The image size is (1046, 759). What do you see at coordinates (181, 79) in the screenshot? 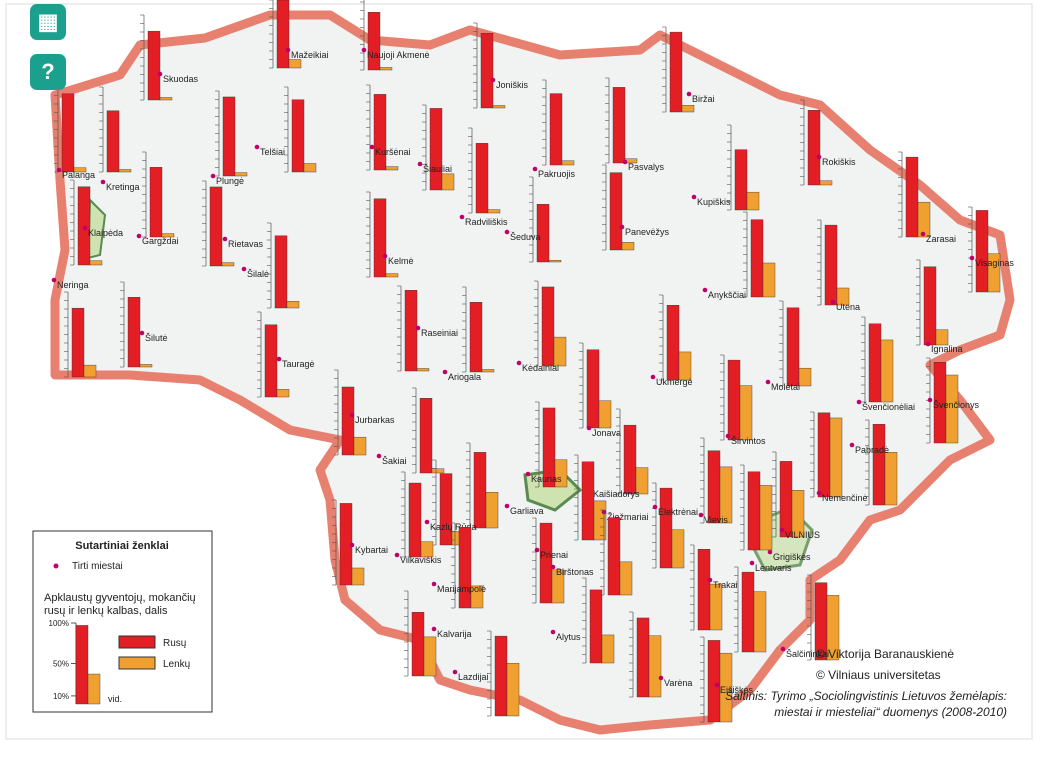
I see `city-label: Skuodas` at bounding box center [181, 79].